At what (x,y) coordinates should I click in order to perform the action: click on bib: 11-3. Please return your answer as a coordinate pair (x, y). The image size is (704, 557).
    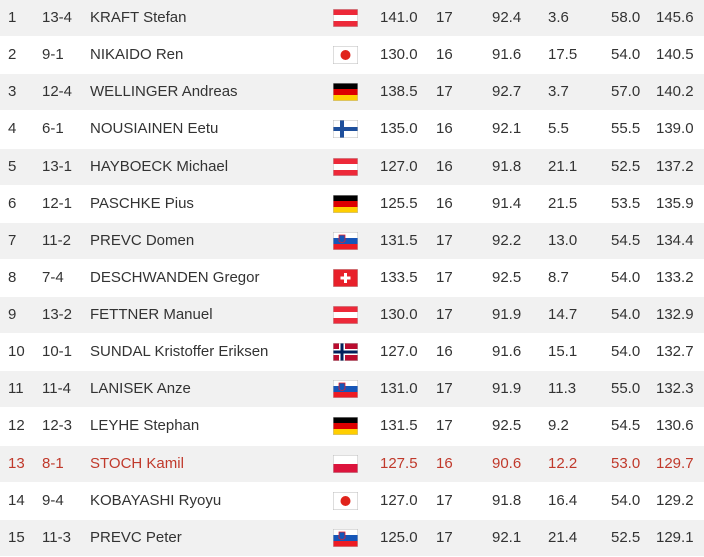
    Looking at the image, I should click on (56, 537).